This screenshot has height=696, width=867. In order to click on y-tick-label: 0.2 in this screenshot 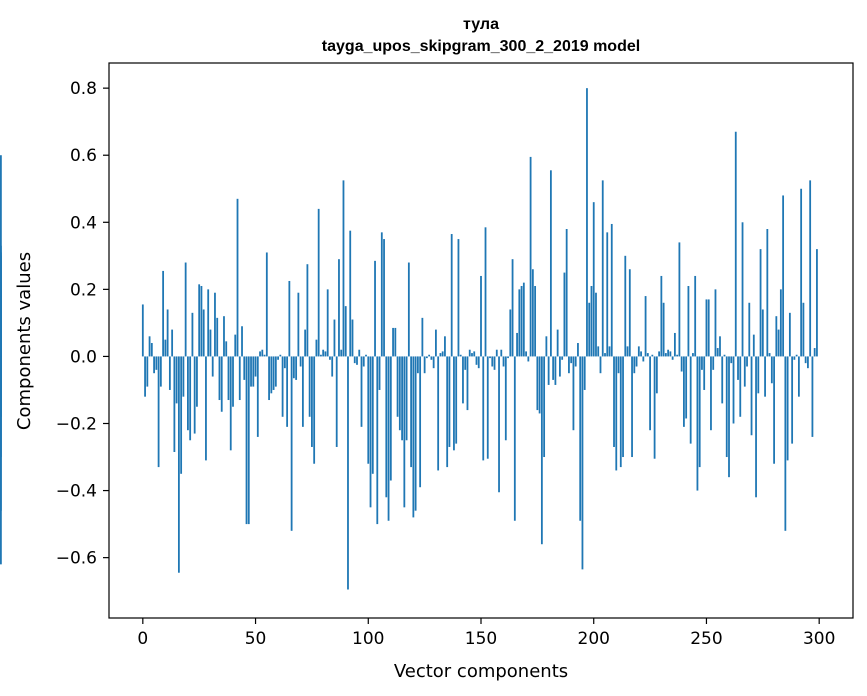, I will do `click(83, 290)`.